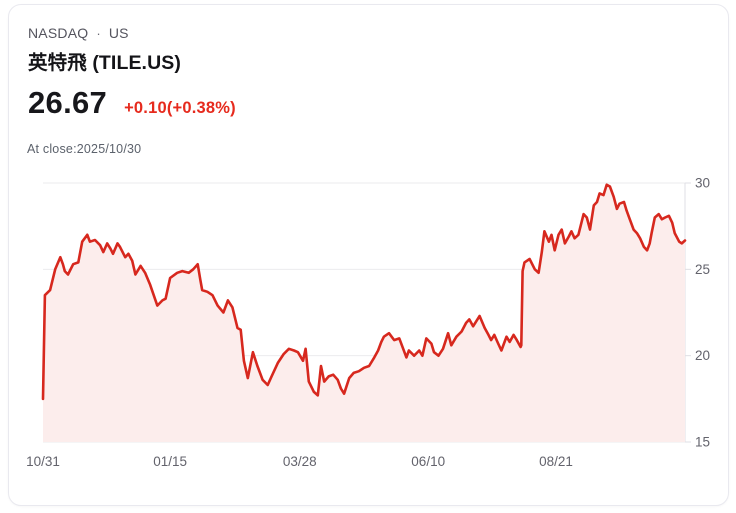 This screenshot has height=513, width=736. Describe the element at coordinates (702, 442) in the screenshot. I see `svg-text: 15` at that location.